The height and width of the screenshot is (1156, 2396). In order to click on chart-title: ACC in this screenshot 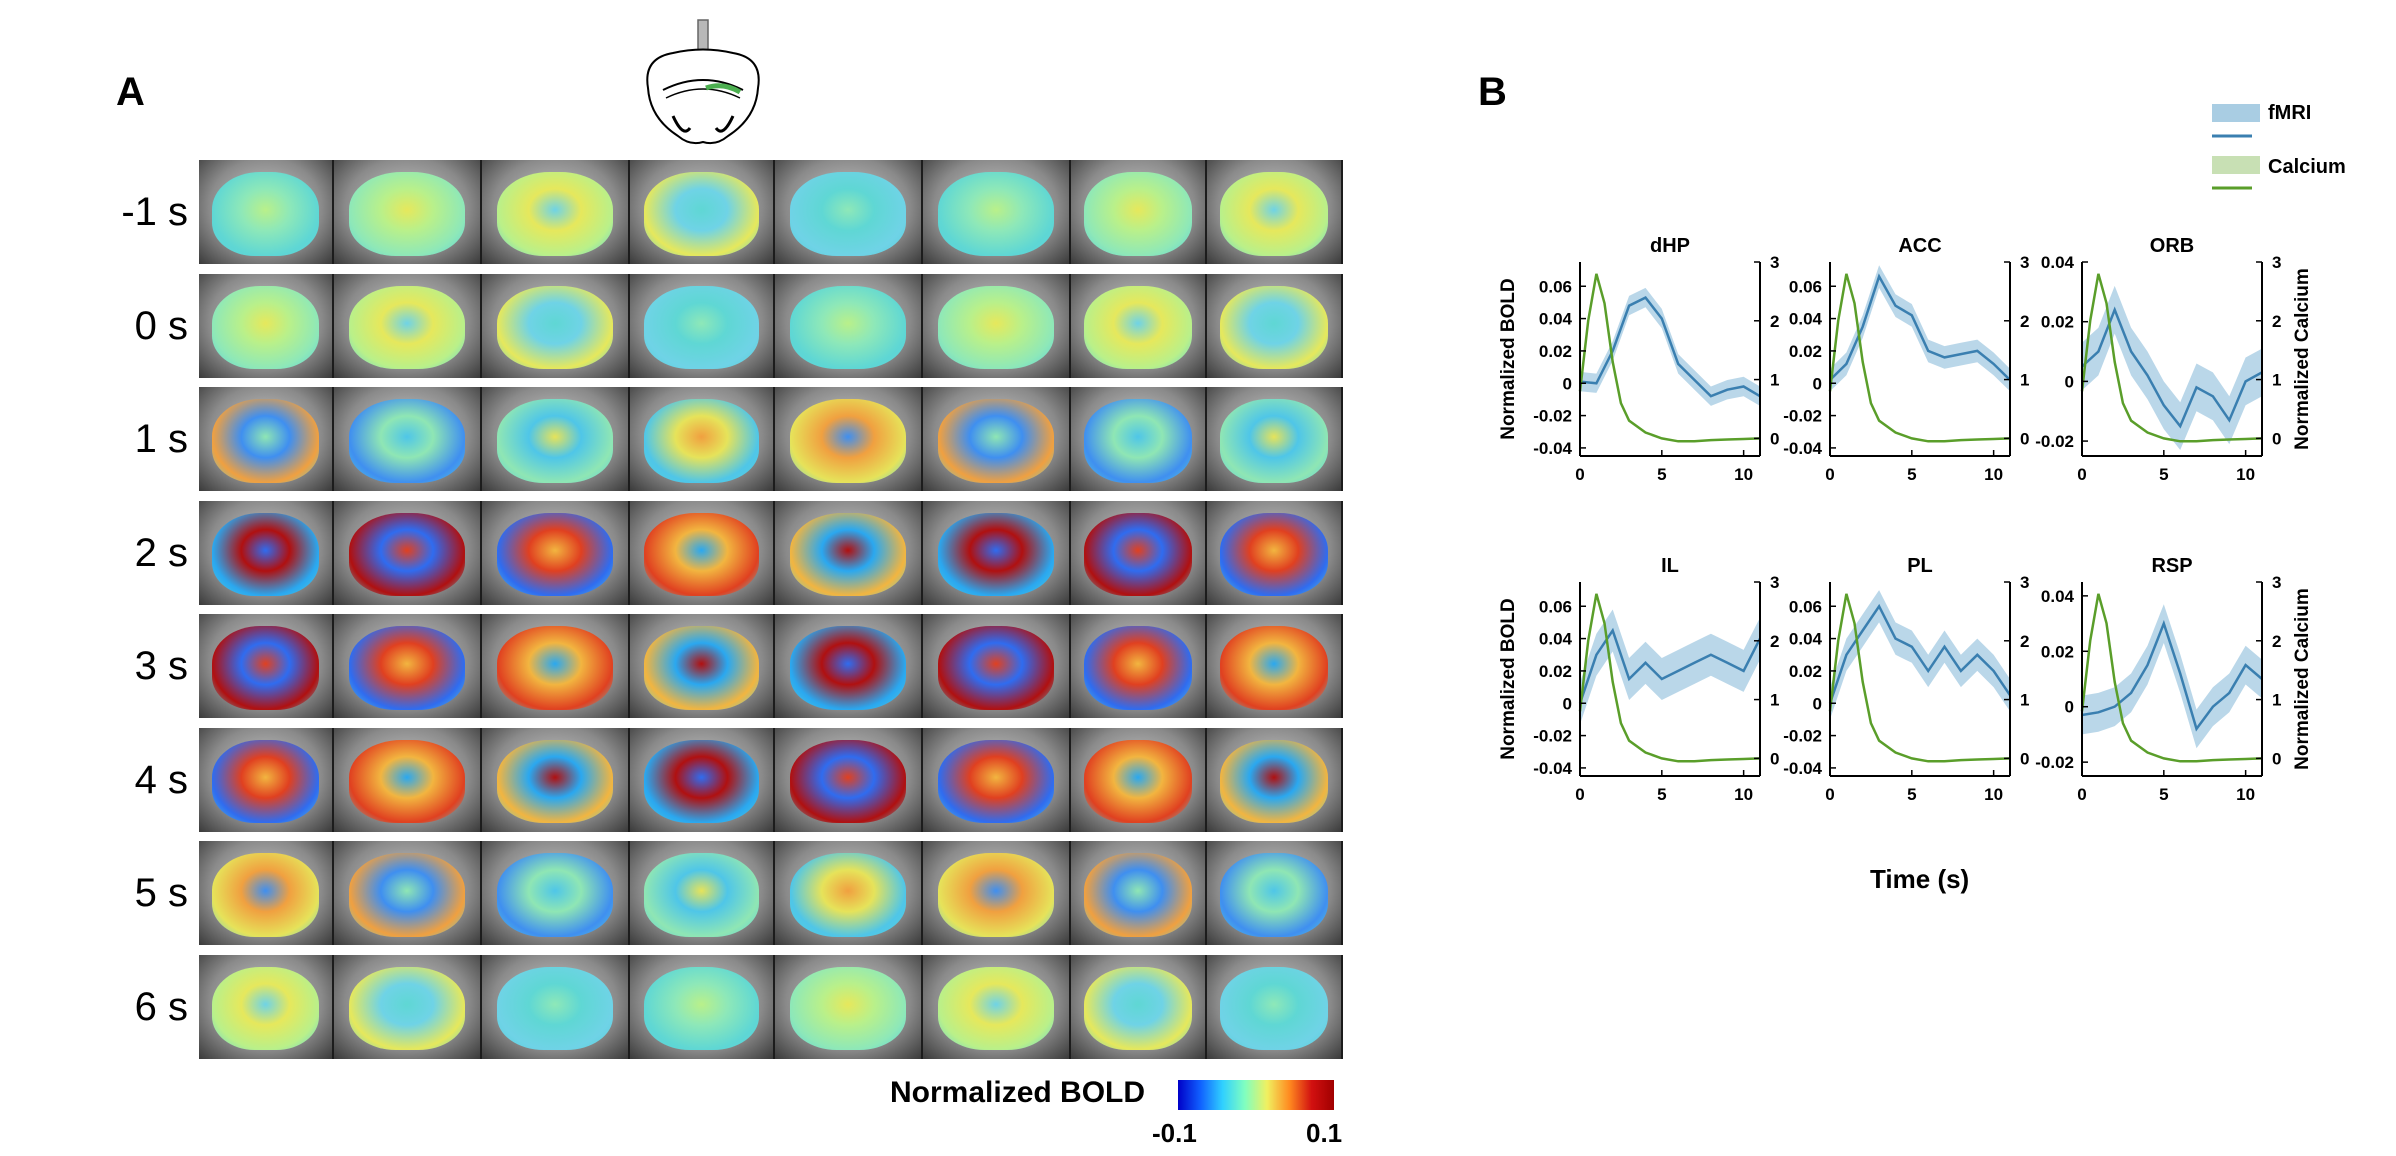, I will do `click(1919, 246)`.